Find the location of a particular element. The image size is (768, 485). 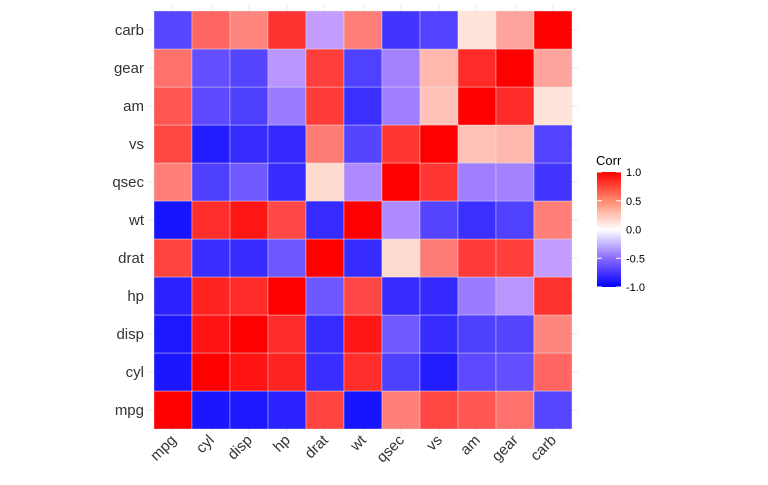

y-tick-label: drat is located at coordinates (131, 258).